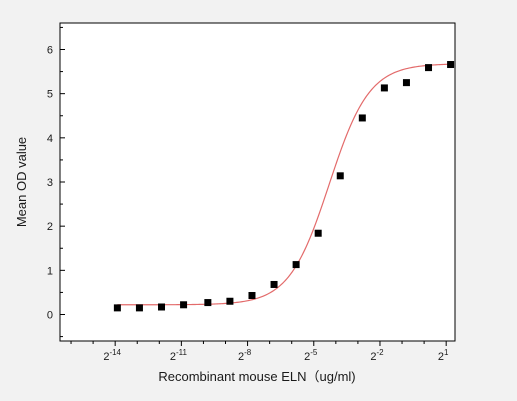 The height and width of the screenshot is (401, 517). What do you see at coordinates (50, 316) in the screenshot?
I see `y-tick-label: 0` at bounding box center [50, 316].